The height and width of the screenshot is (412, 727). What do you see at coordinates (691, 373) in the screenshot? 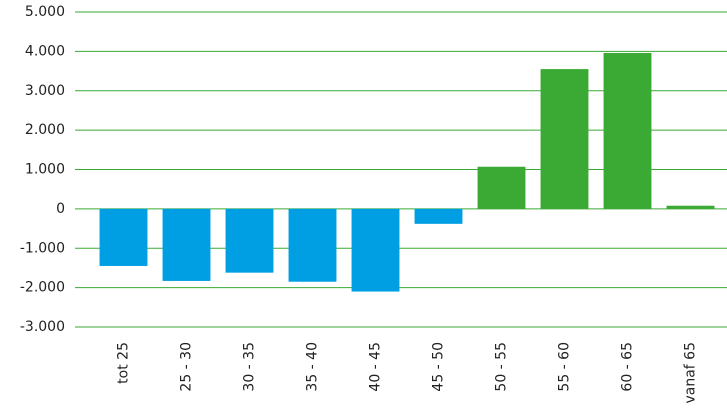
I see `x-tick-label: vanaf 65` at bounding box center [691, 373].